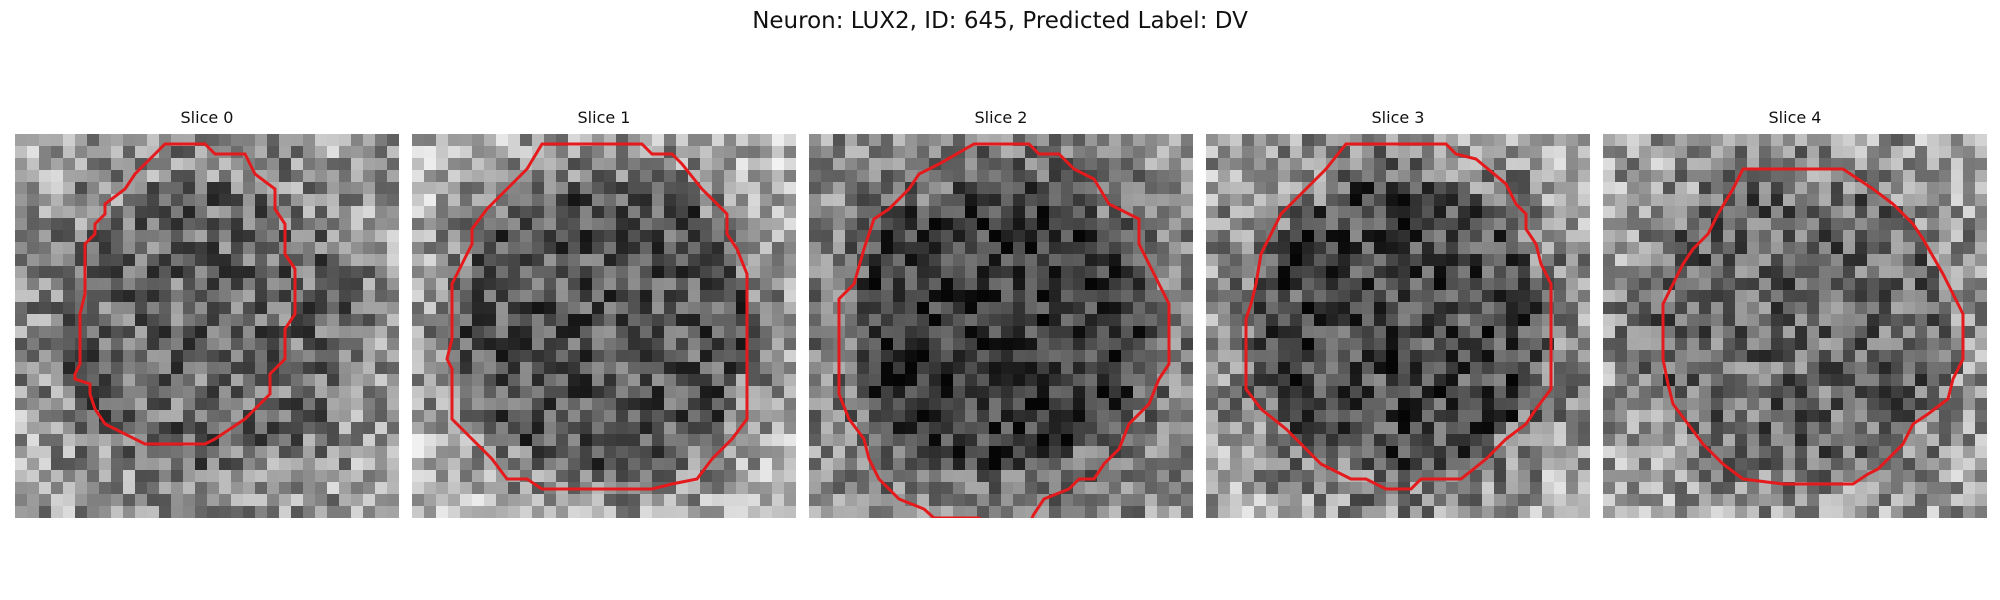 The height and width of the screenshot is (600, 2000). Describe the element at coordinates (207, 117) in the screenshot. I see `slice-title: Slice 0` at that location.